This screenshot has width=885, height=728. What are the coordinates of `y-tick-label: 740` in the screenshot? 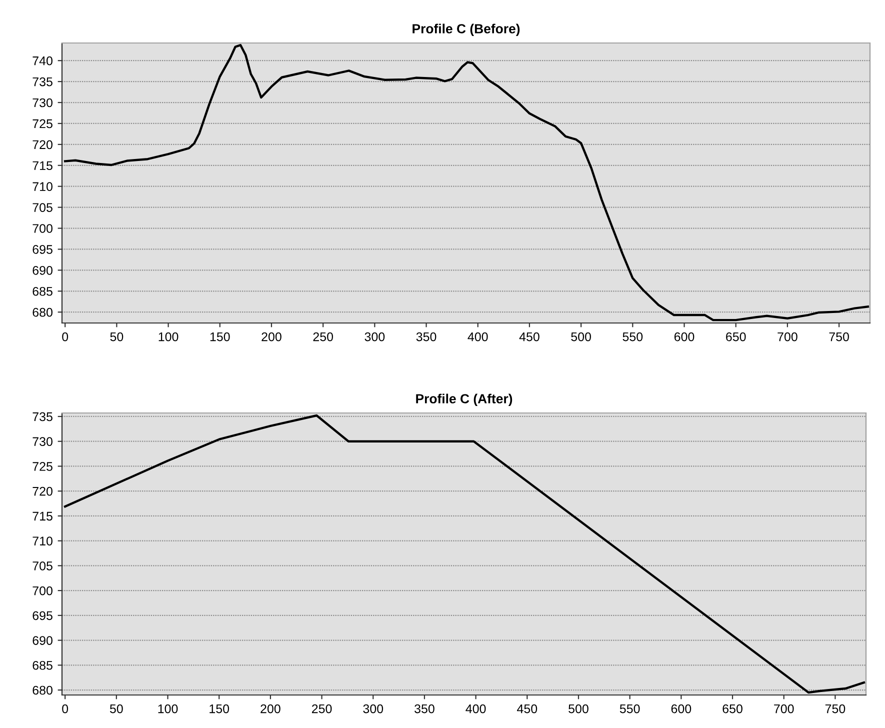 It's located at (42, 61).